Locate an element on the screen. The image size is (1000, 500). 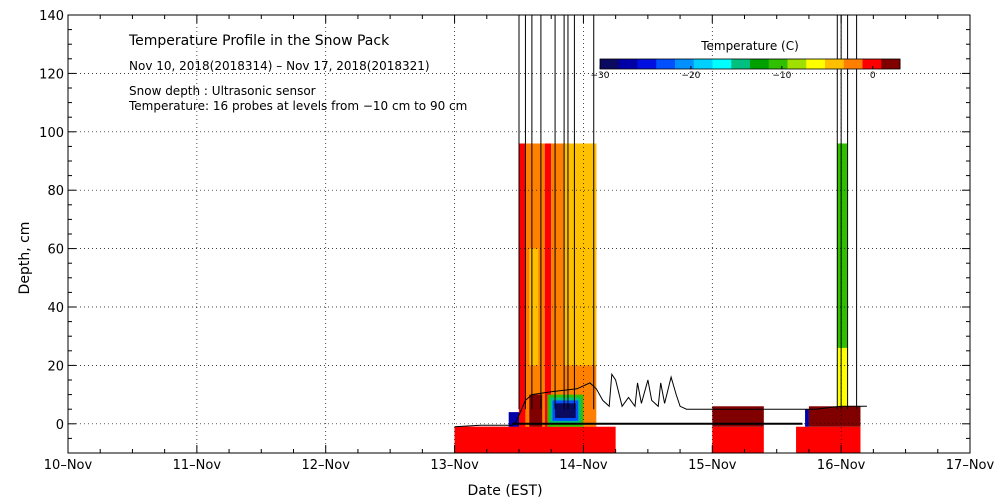
y-tick-label: 120 is located at coordinates (51, 74).